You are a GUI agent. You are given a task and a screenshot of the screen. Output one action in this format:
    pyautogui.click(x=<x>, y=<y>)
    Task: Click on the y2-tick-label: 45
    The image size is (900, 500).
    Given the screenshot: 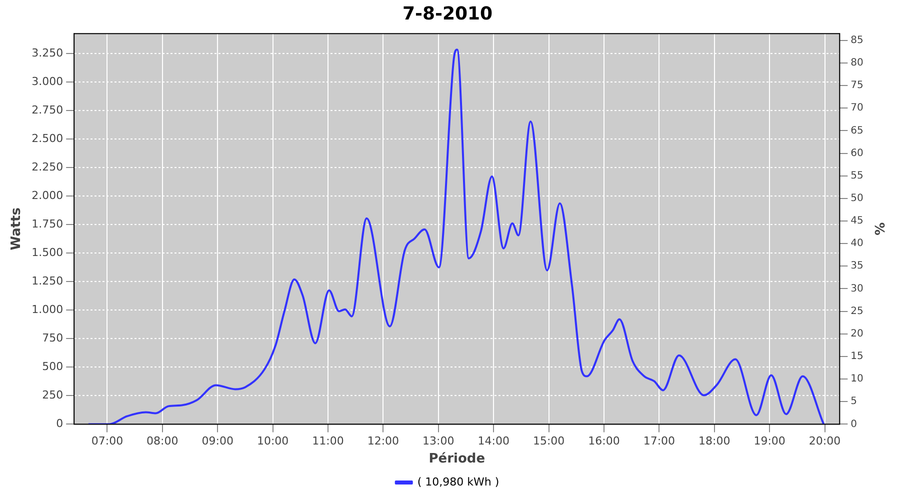 What is the action you would take?
    pyautogui.click(x=857, y=221)
    